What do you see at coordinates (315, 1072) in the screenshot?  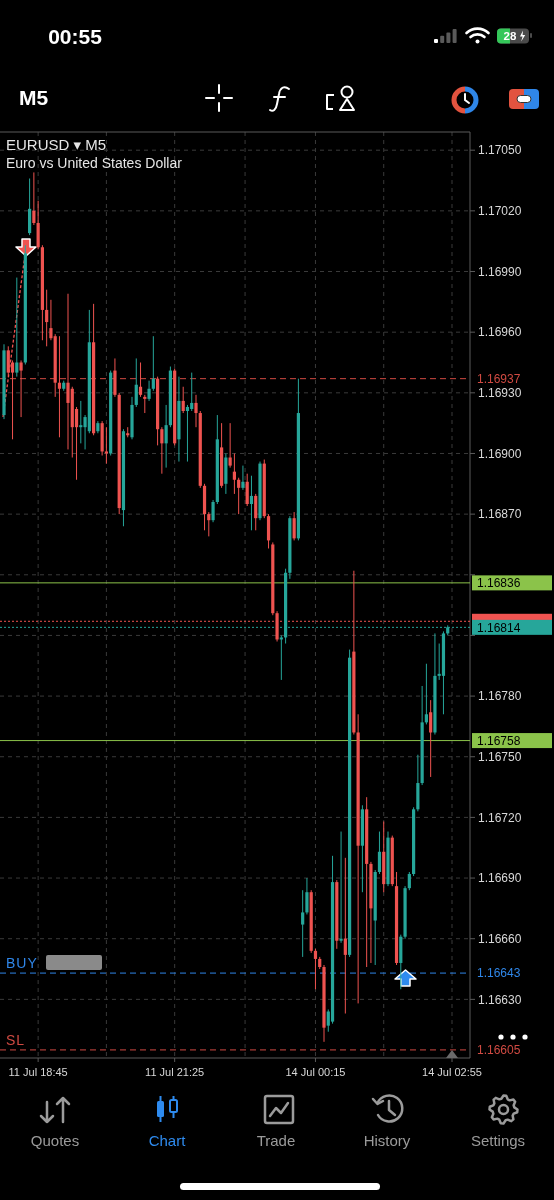 I see `x-tick-label: 14 Jul 00:15` at bounding box center [315, 1072].